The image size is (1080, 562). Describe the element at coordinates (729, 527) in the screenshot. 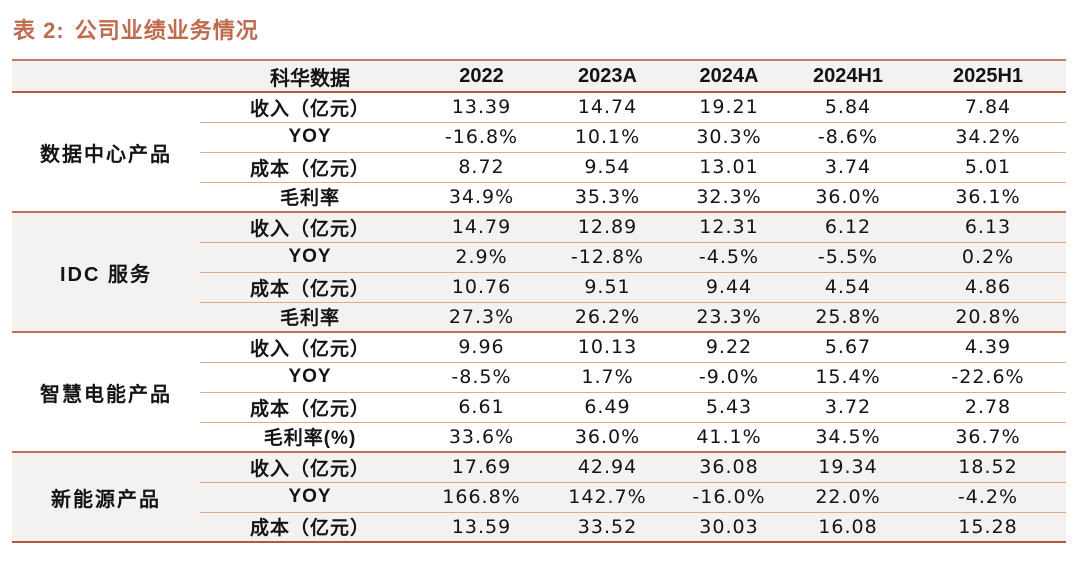

I see `value-cell: 30.03` at that location.